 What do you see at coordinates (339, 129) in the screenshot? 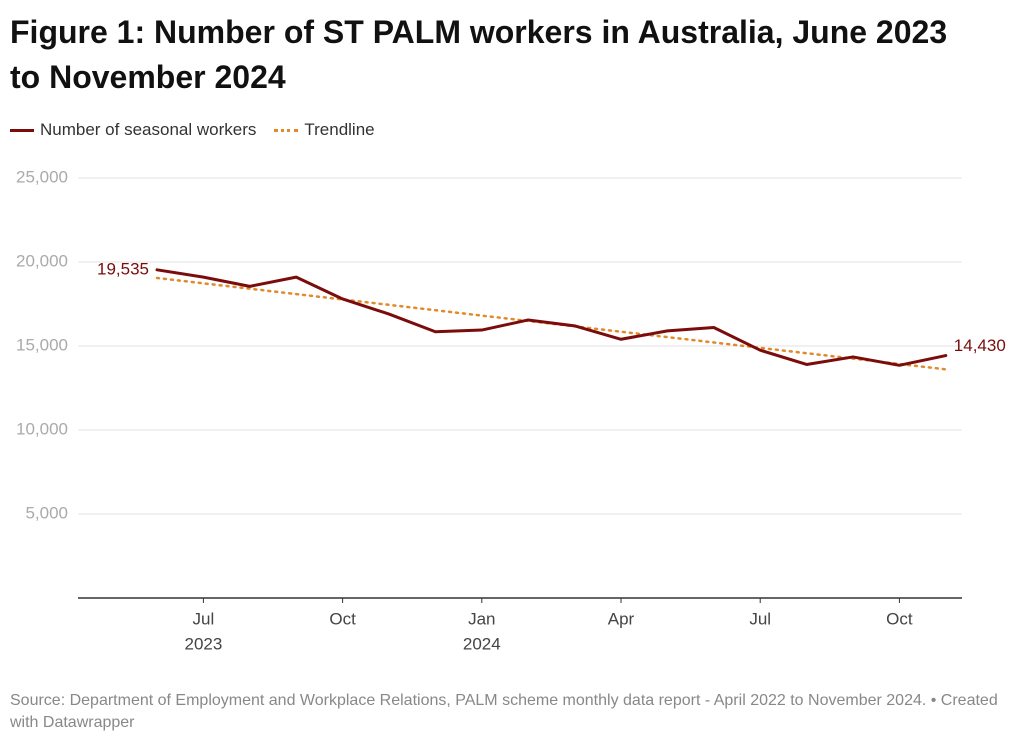
I see `legend-label: Trendline` at bounding box center [339, 129].